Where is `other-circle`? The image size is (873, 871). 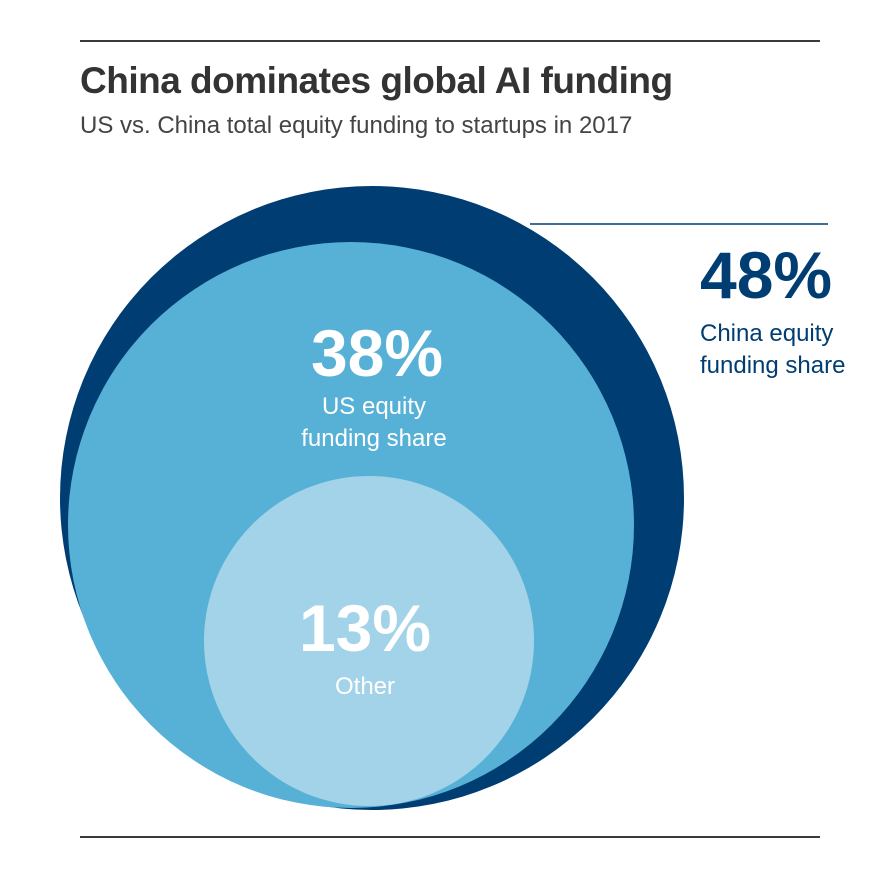
other-circle is located at coordinates (369, 641).